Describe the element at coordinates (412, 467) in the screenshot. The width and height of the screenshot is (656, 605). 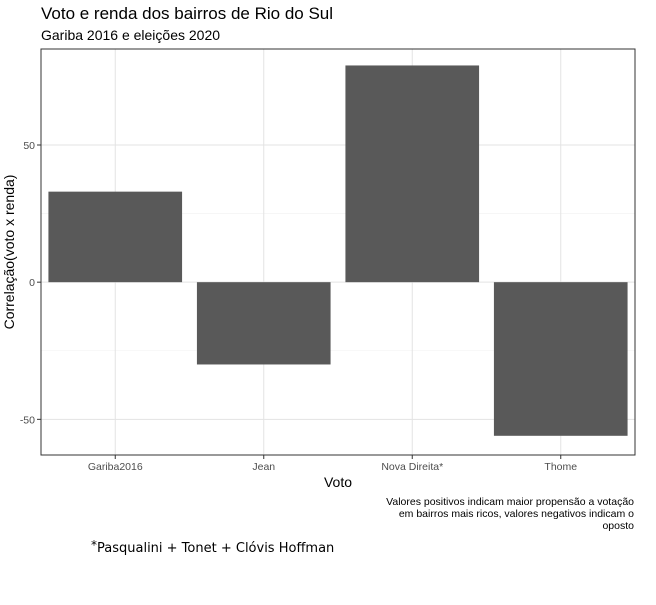
I see `x-tick-label: Nova Direita*` at that location.